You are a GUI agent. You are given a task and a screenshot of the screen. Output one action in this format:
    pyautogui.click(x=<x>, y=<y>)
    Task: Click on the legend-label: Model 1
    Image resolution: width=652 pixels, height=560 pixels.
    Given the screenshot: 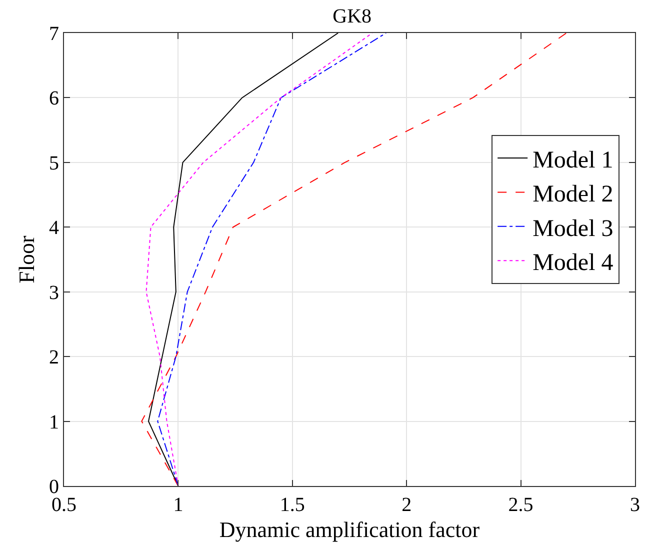 What is the action you would take?
    pyautogui.click(x=573, y=160)
    